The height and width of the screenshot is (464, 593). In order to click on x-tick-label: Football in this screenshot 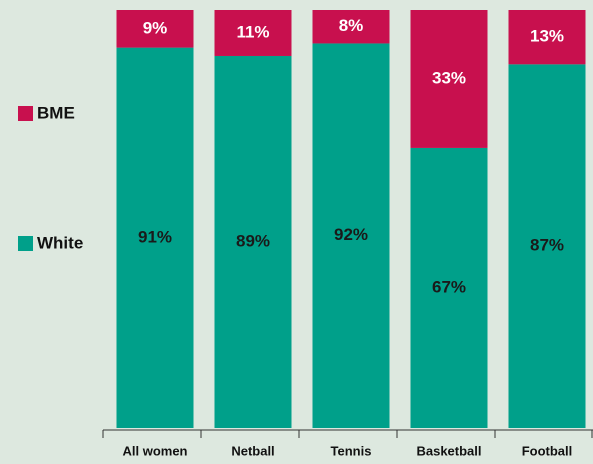, I will do `click(547, 450)`.